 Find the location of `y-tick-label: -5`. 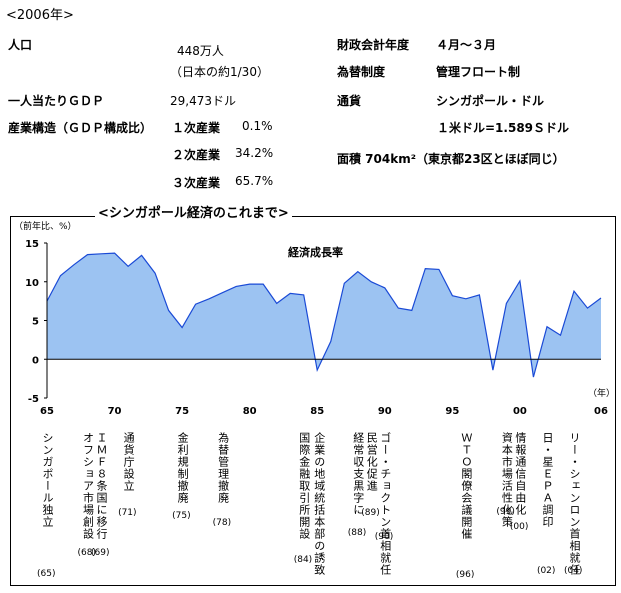

y-tick-label: -5 is located at coordinates (33, 399).